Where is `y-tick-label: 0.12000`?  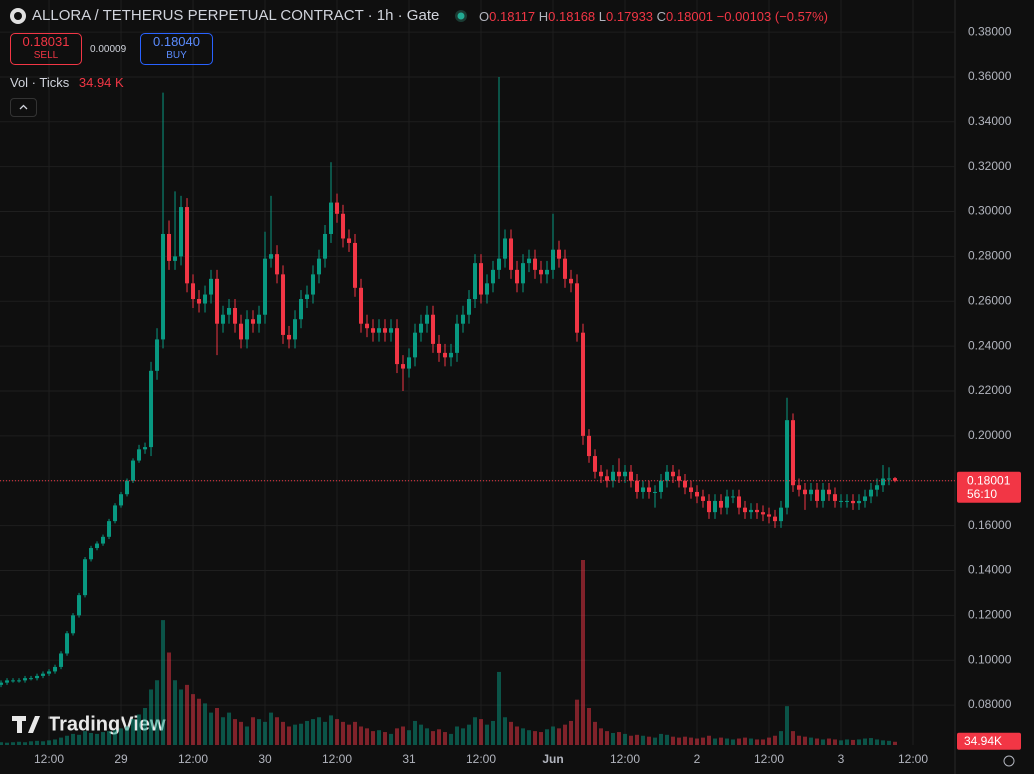 y-tick-label: 0.12000 is located at coordinates (990, 615).